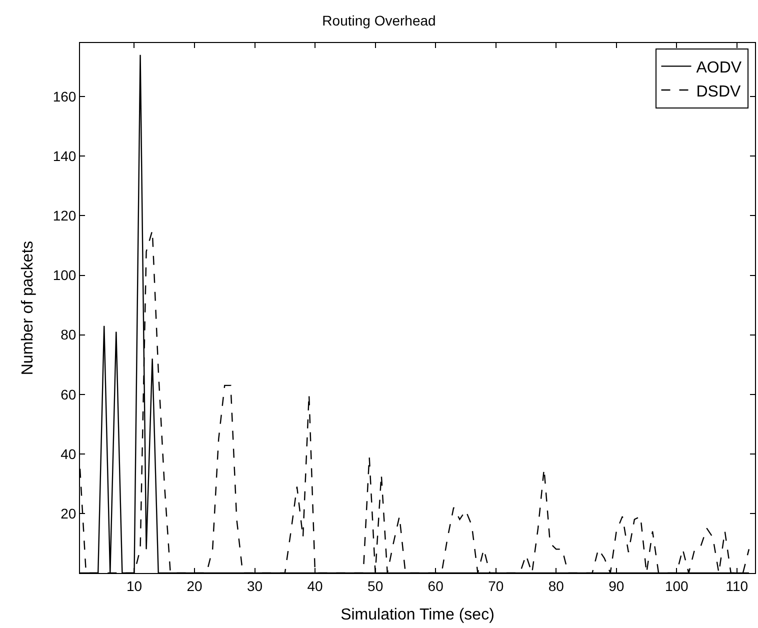 The width and height of the screenshot is (758, 628). I want to click on x-tick-label: 50, so click(376, 586).